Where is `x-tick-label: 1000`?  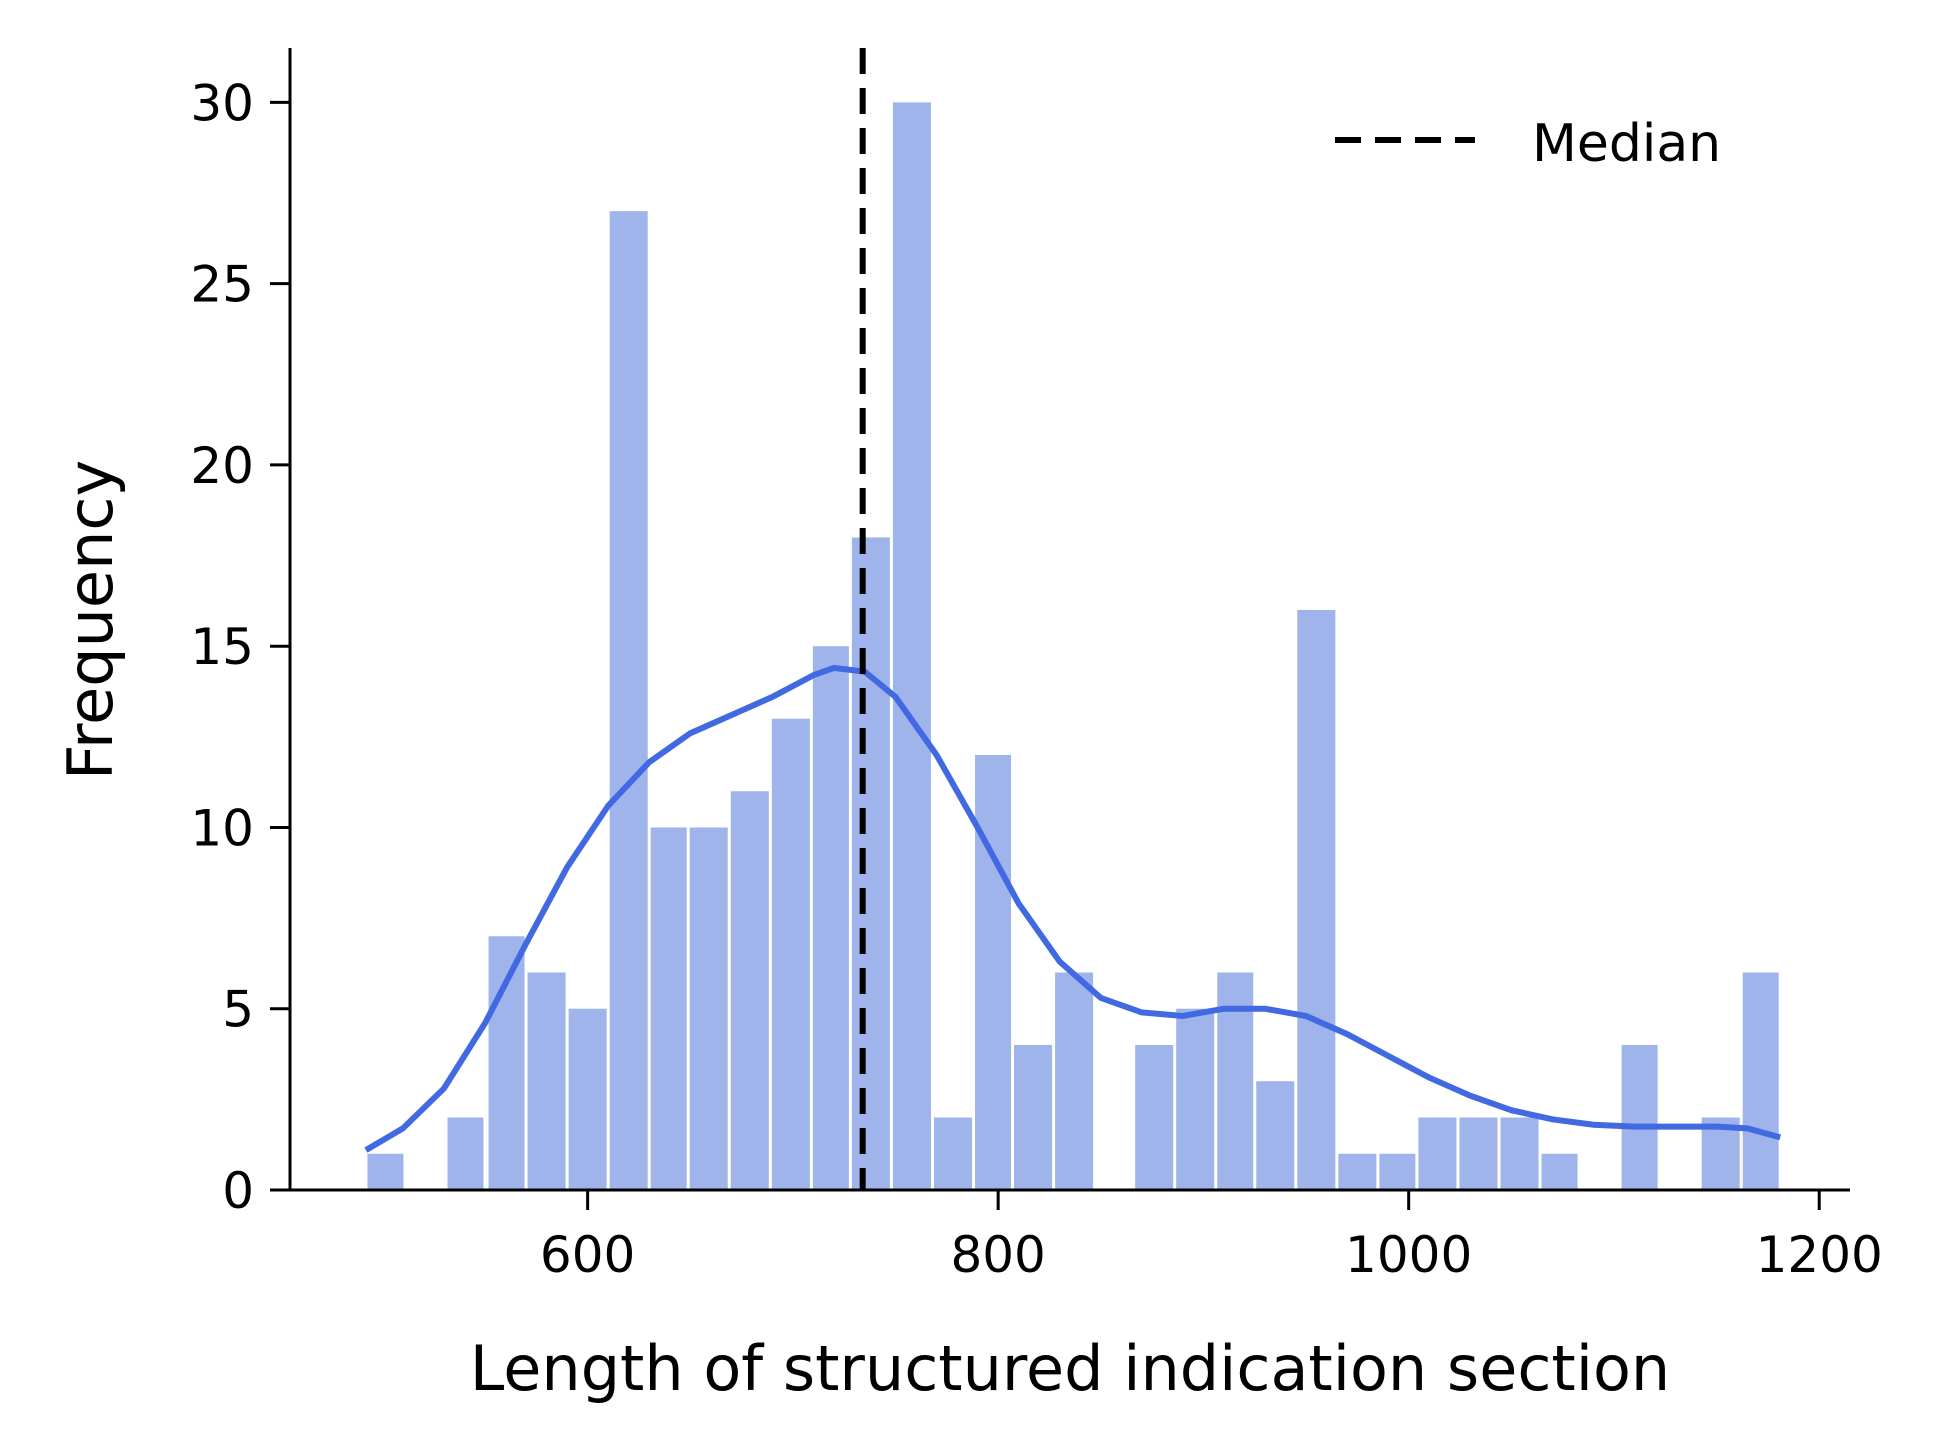 x-tick-label: 1000 is located at coordinates (1408, 1255).